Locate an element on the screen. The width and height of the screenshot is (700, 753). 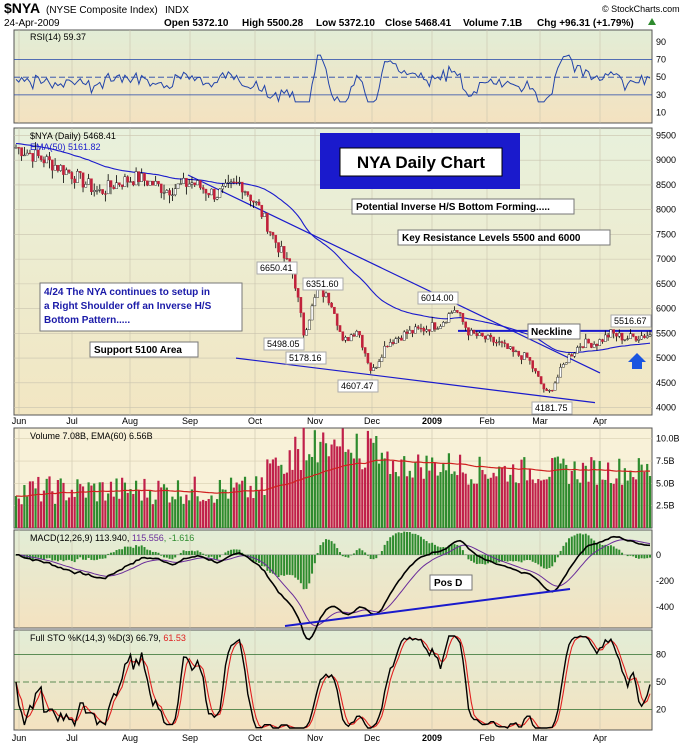
volume-tick-label: 7.5B is located at coordinates (665, 461).